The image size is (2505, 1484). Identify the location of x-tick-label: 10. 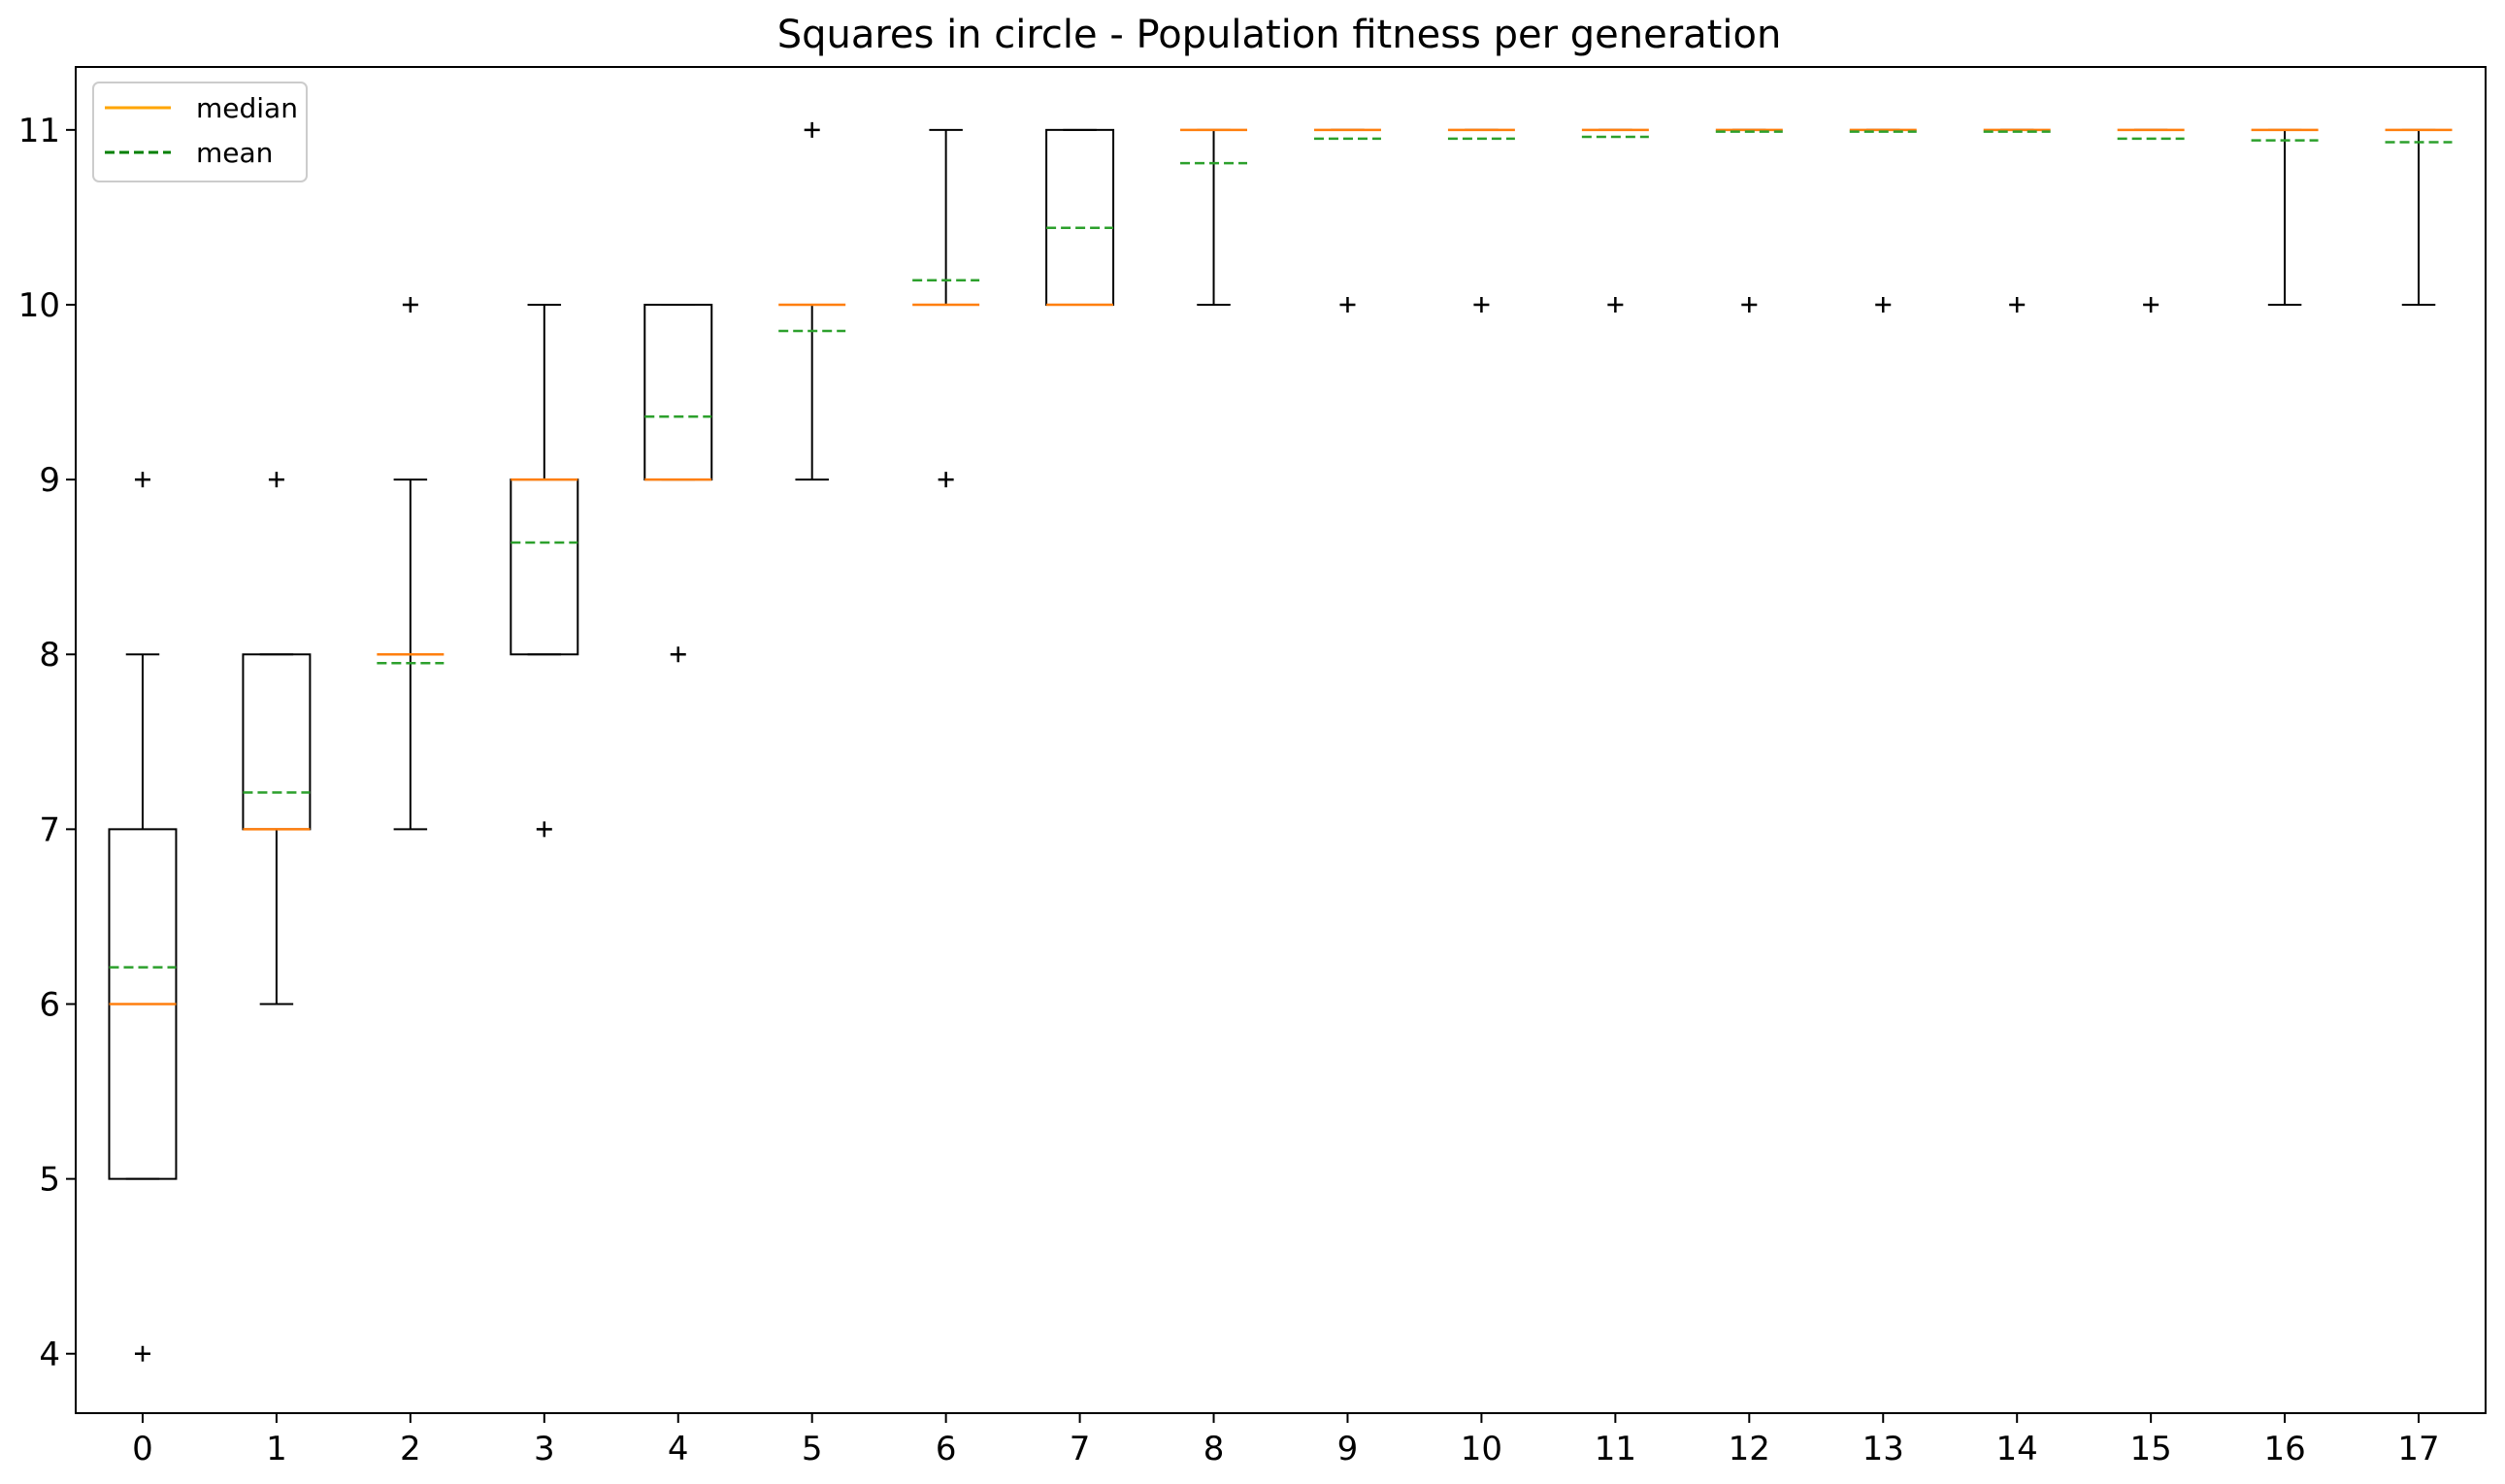
(1481, 1449).